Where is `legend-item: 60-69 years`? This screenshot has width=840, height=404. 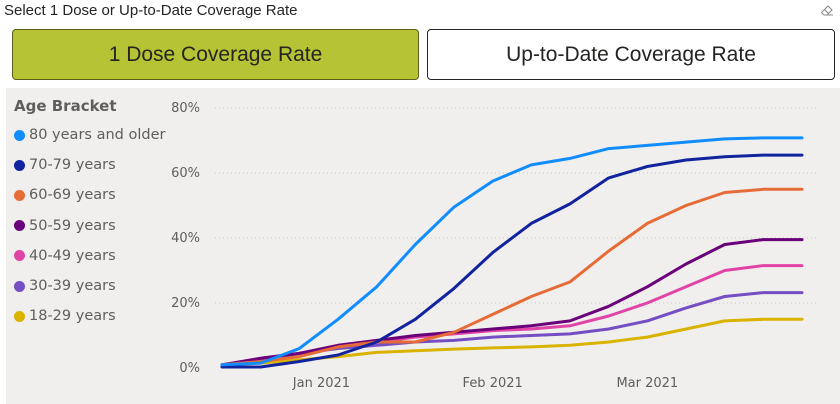 legend-item: 60-69 years is located at coordinates (89, 195).